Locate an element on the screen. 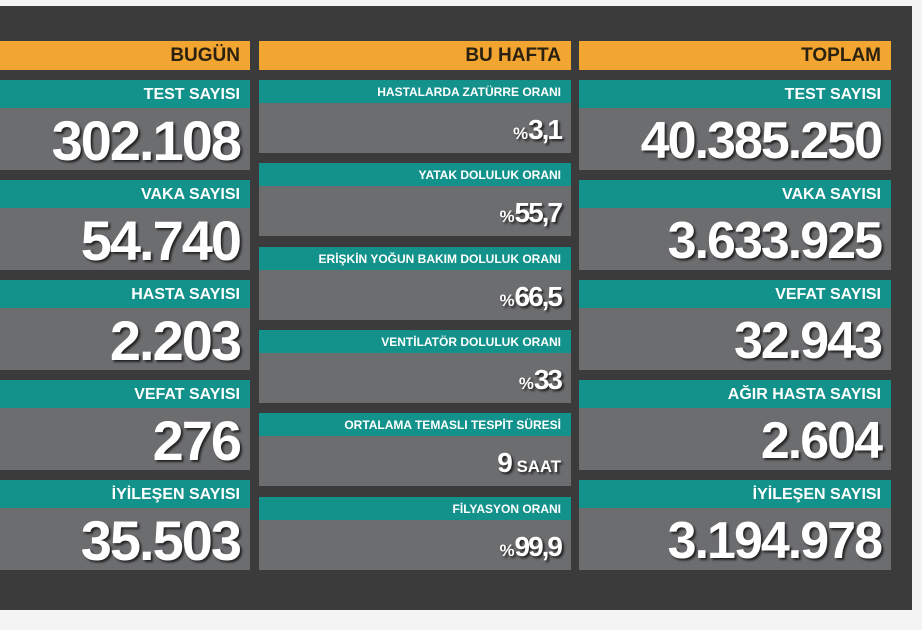 The image size is (922, 630). stat-label: AĞIR HASTA SAYISI is located at coordinates (735, 394).